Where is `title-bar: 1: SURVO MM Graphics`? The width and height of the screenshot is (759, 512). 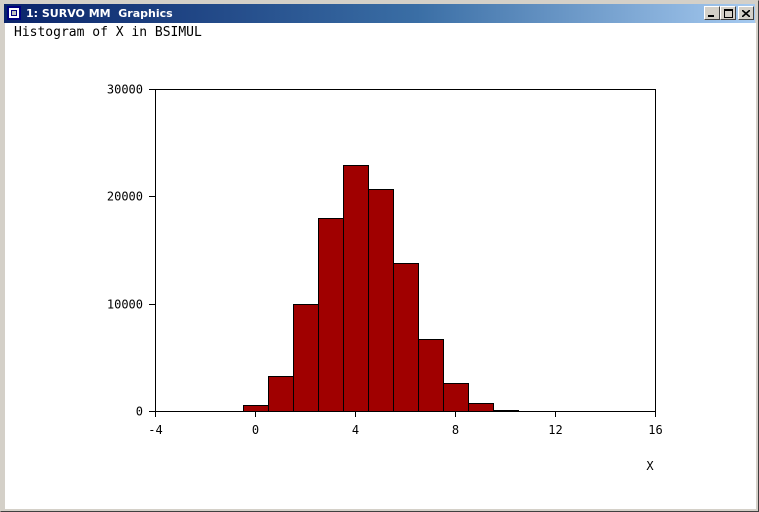
title-bar: 1: SURVO MM Graphics is located at coordinates (379, 13).